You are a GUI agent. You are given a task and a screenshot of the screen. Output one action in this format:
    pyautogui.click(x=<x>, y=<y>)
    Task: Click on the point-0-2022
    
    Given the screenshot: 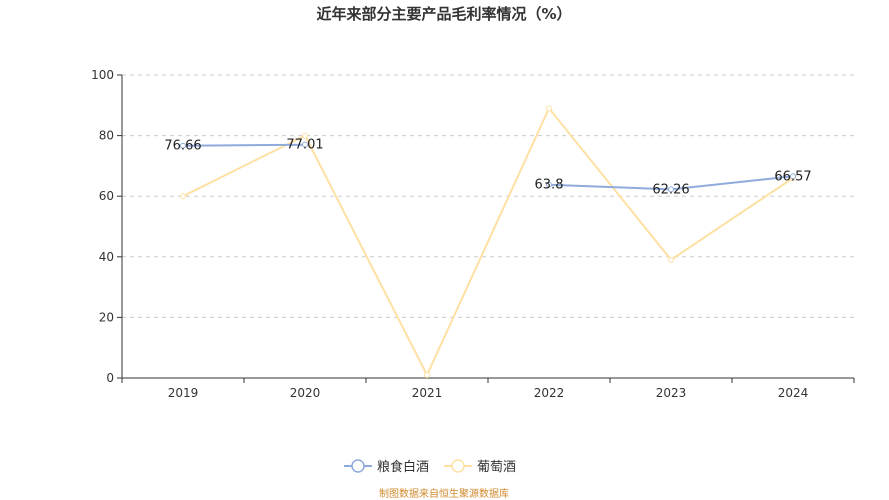 What is the action you would take?
    pyautogui.click(x=549, y=184)
    